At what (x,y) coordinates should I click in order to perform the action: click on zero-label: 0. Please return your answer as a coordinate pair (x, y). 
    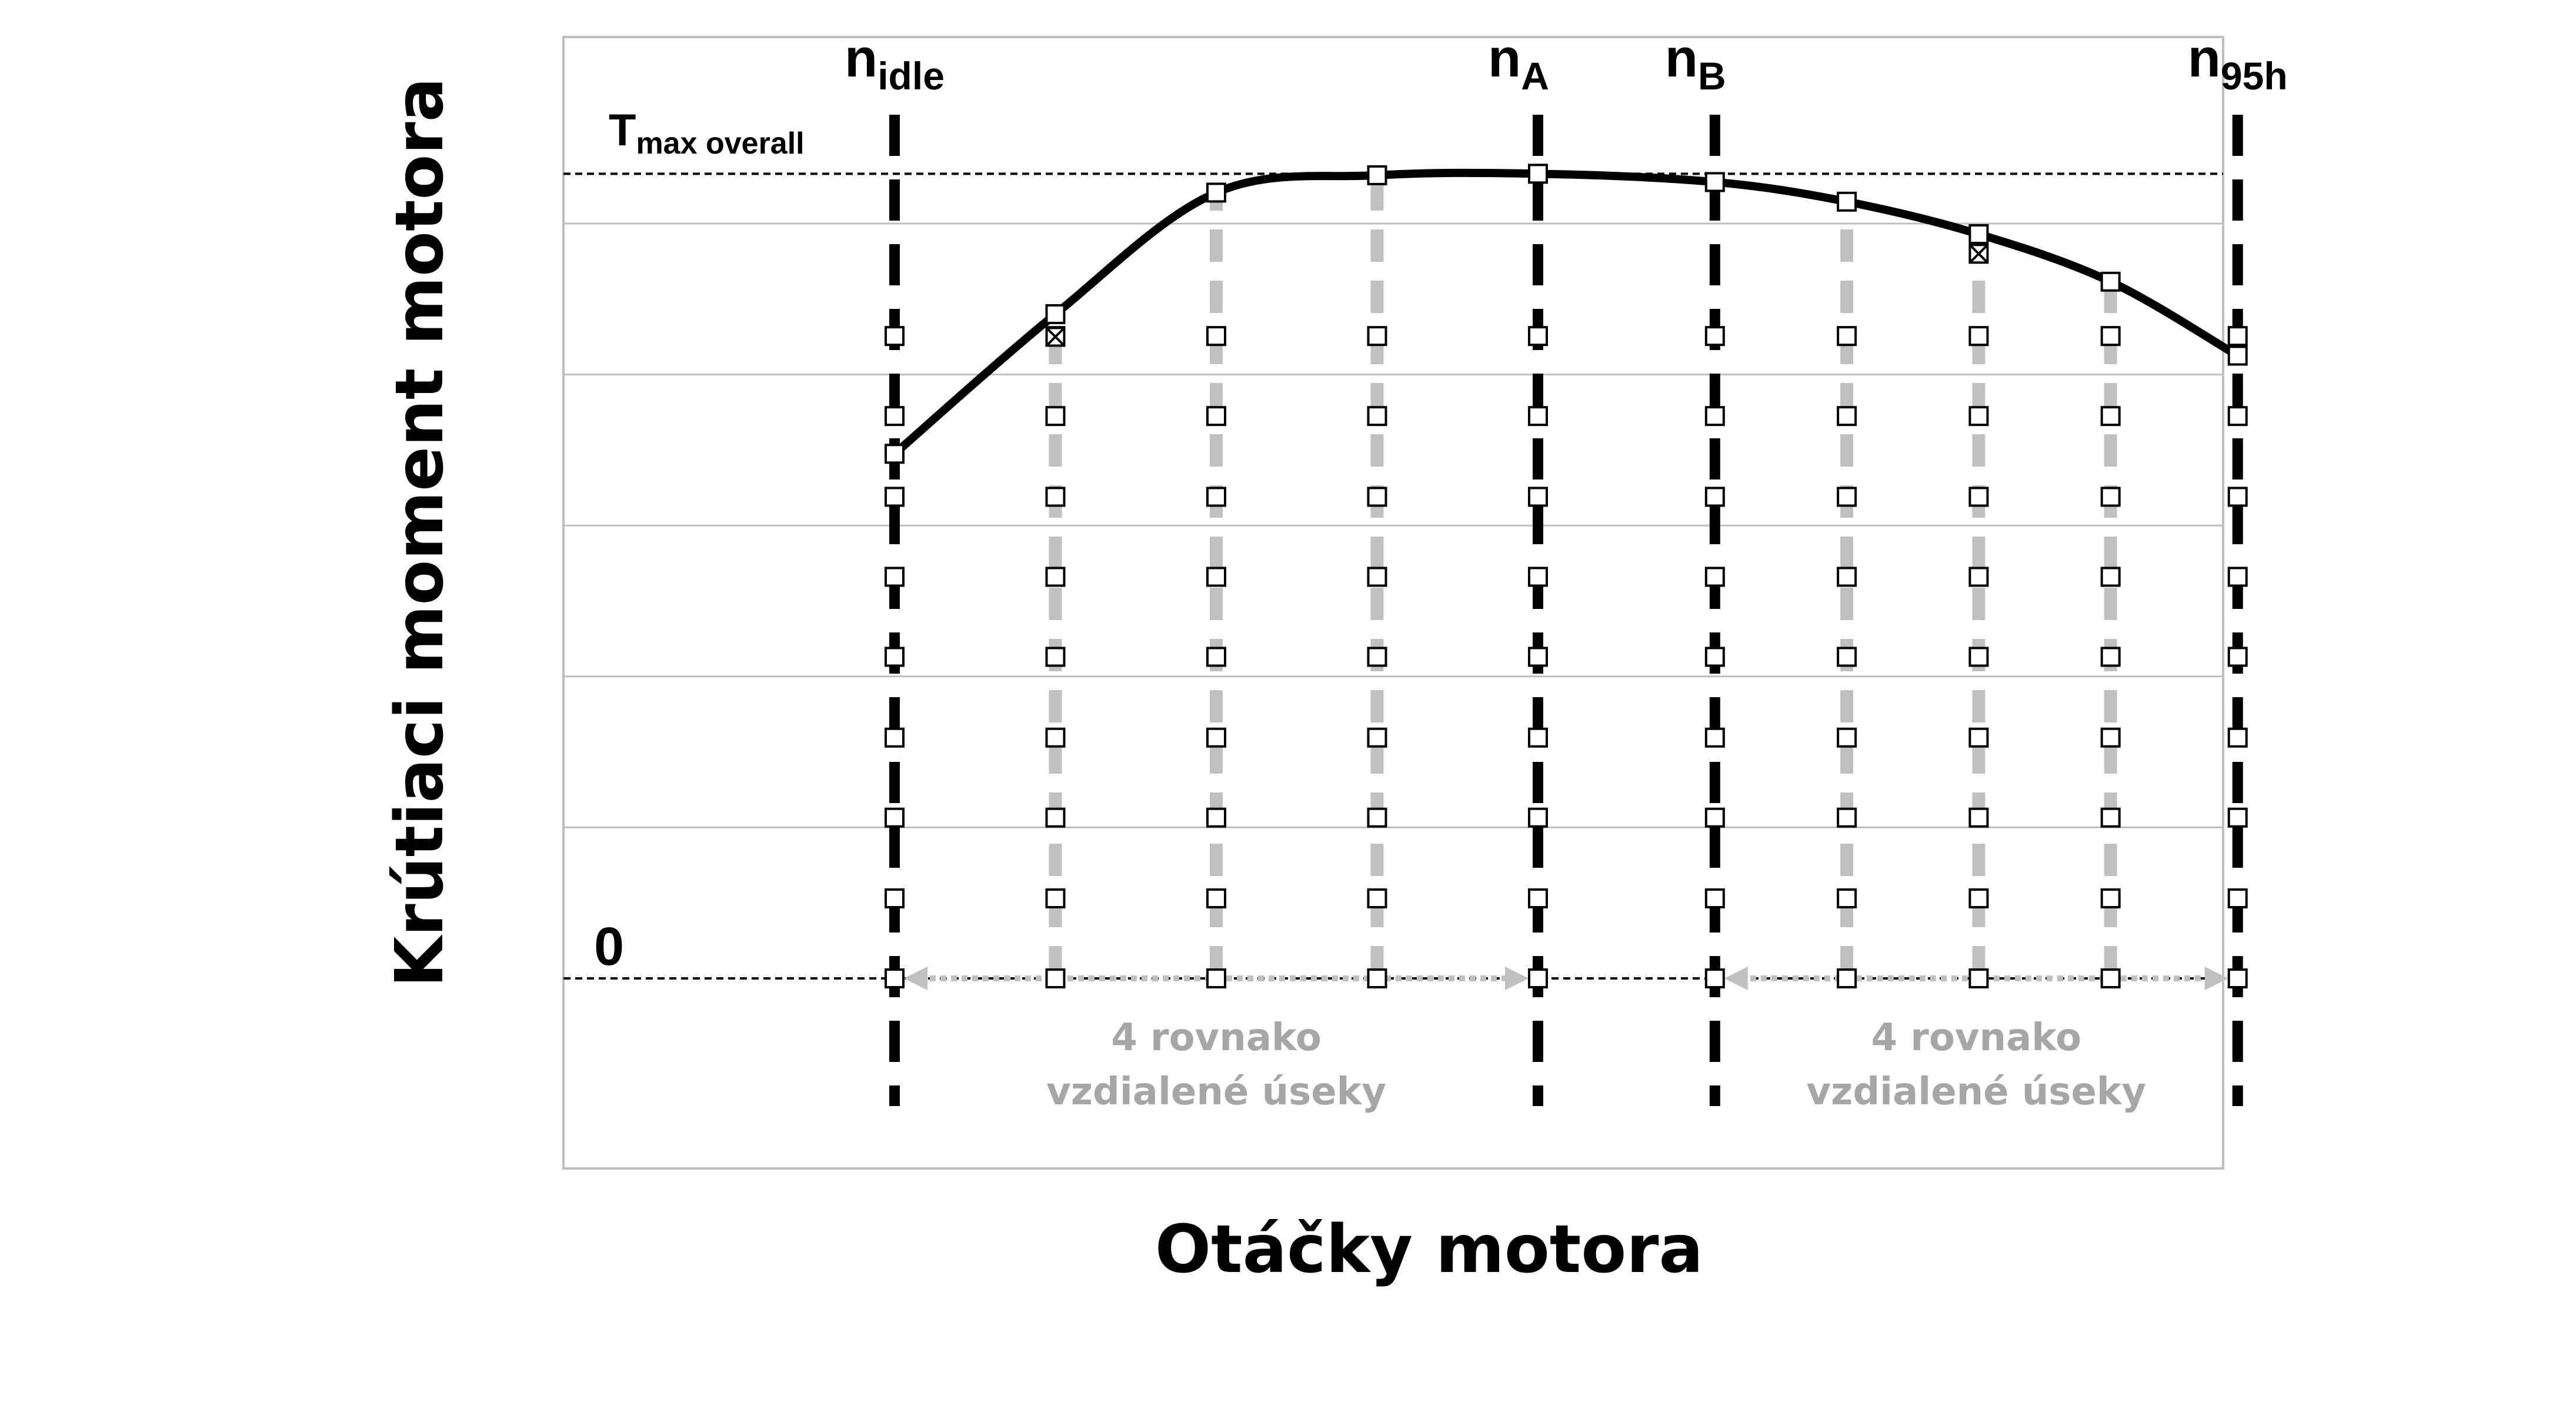
    Looking at the image, I should click on (609, 947).